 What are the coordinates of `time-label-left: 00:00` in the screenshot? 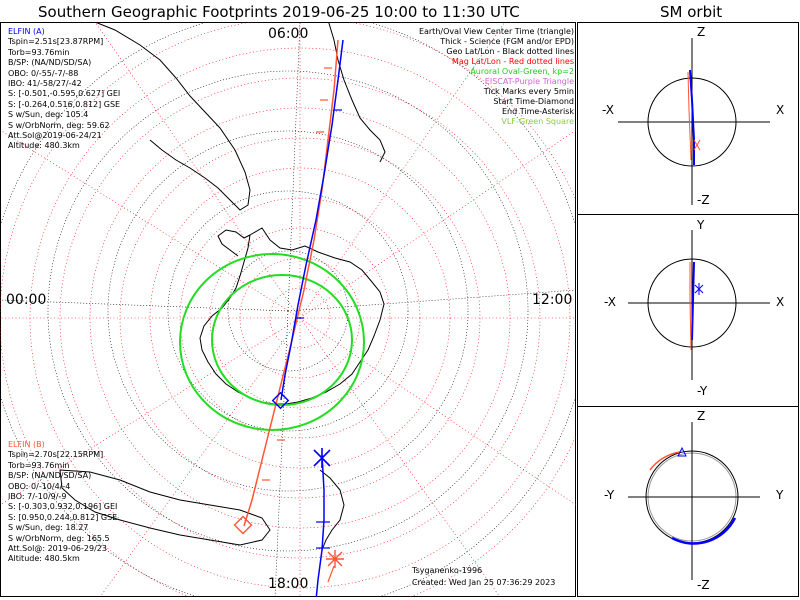 It's located at (26, 300).